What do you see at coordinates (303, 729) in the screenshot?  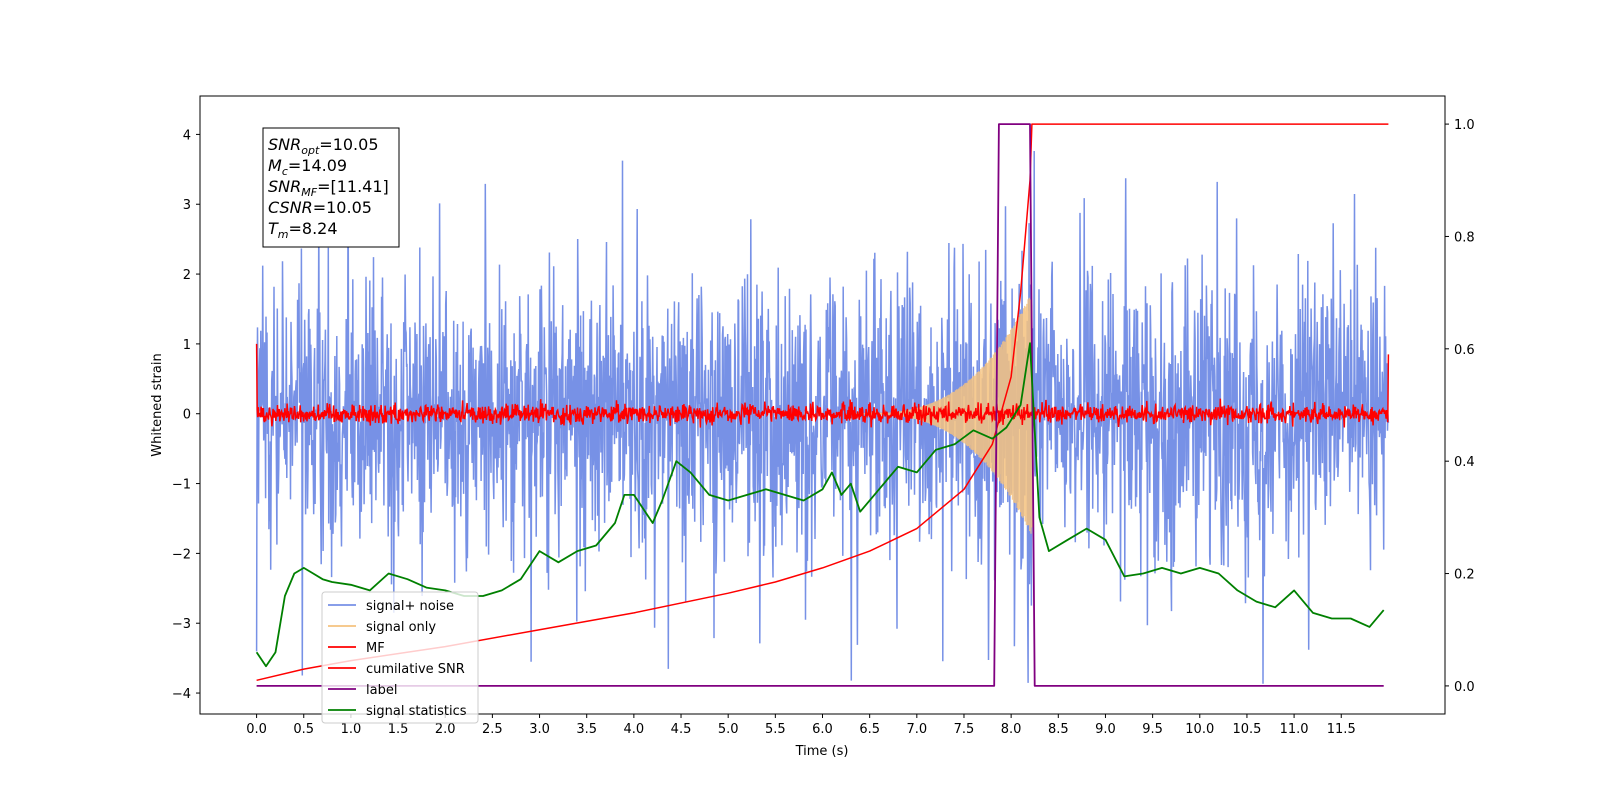 I see `x-tick-label: 0.5` at bounding box center [303, 729].